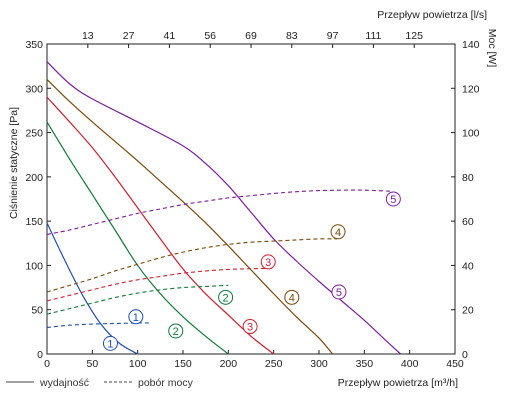 The image size is (506, 400). What do you see at coordinates (34, 45) in the screenshot?
I see `left-tick-label: 350` at bounding box center [34, 45].